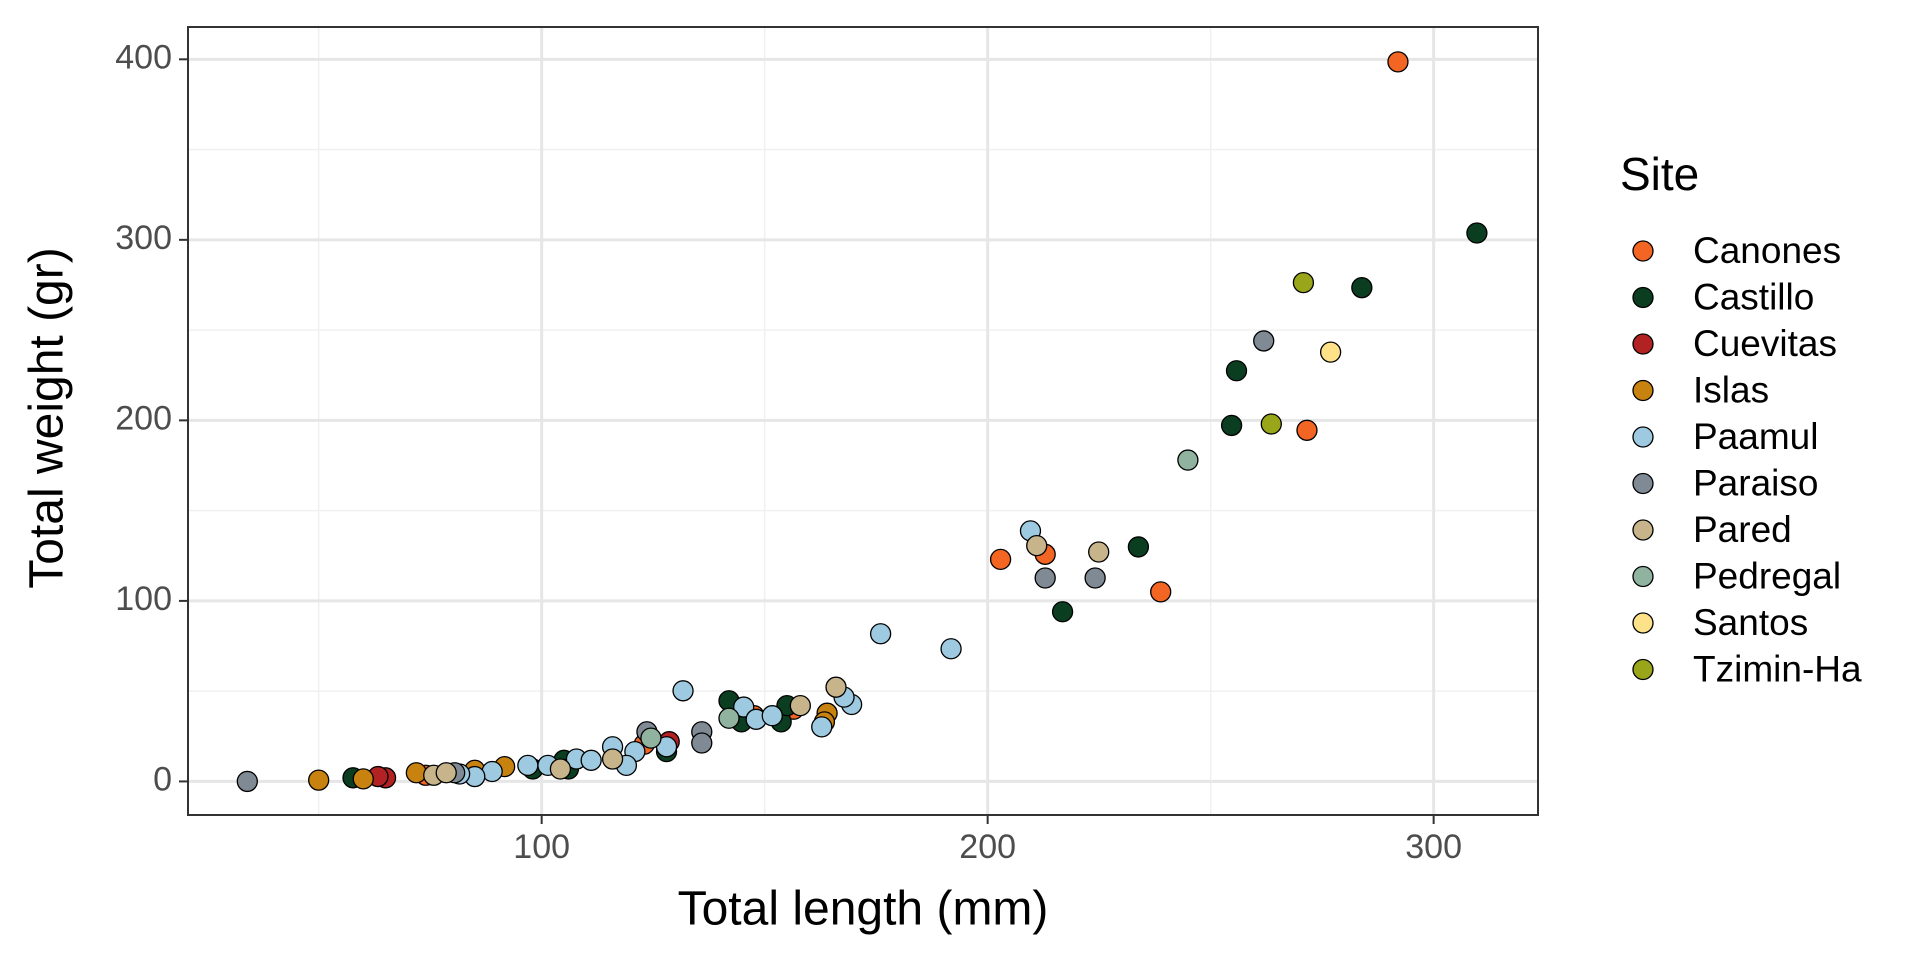 Image resolution: width=1920 pixels, height=960 pixels. What do you see at coordinates (162, 779) in the screenshot?
I see `y-tick-label: 0` at bounding box center [162, 779].